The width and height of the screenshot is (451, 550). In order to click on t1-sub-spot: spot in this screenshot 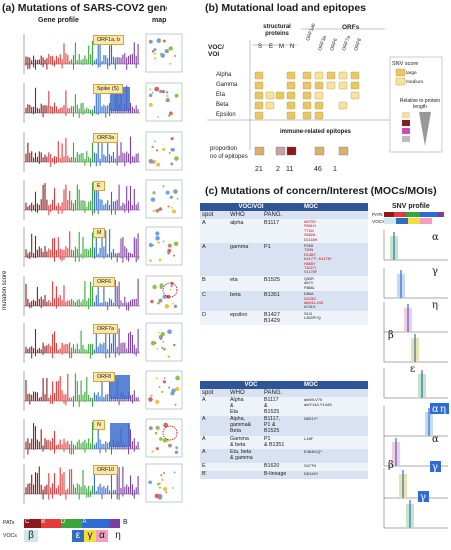, I will do `click(214, 215)`.